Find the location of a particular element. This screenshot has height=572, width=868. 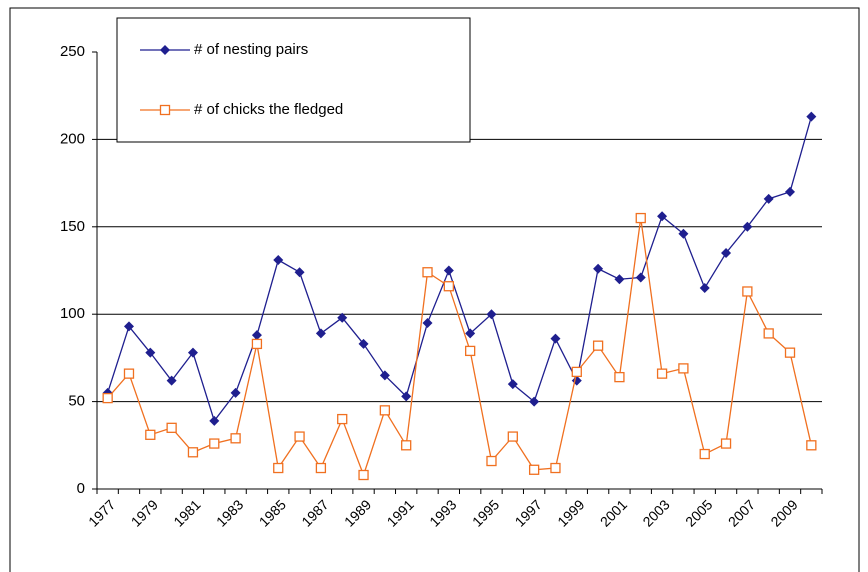

y-tick-label: 100 is located at coordinates (72, 313).